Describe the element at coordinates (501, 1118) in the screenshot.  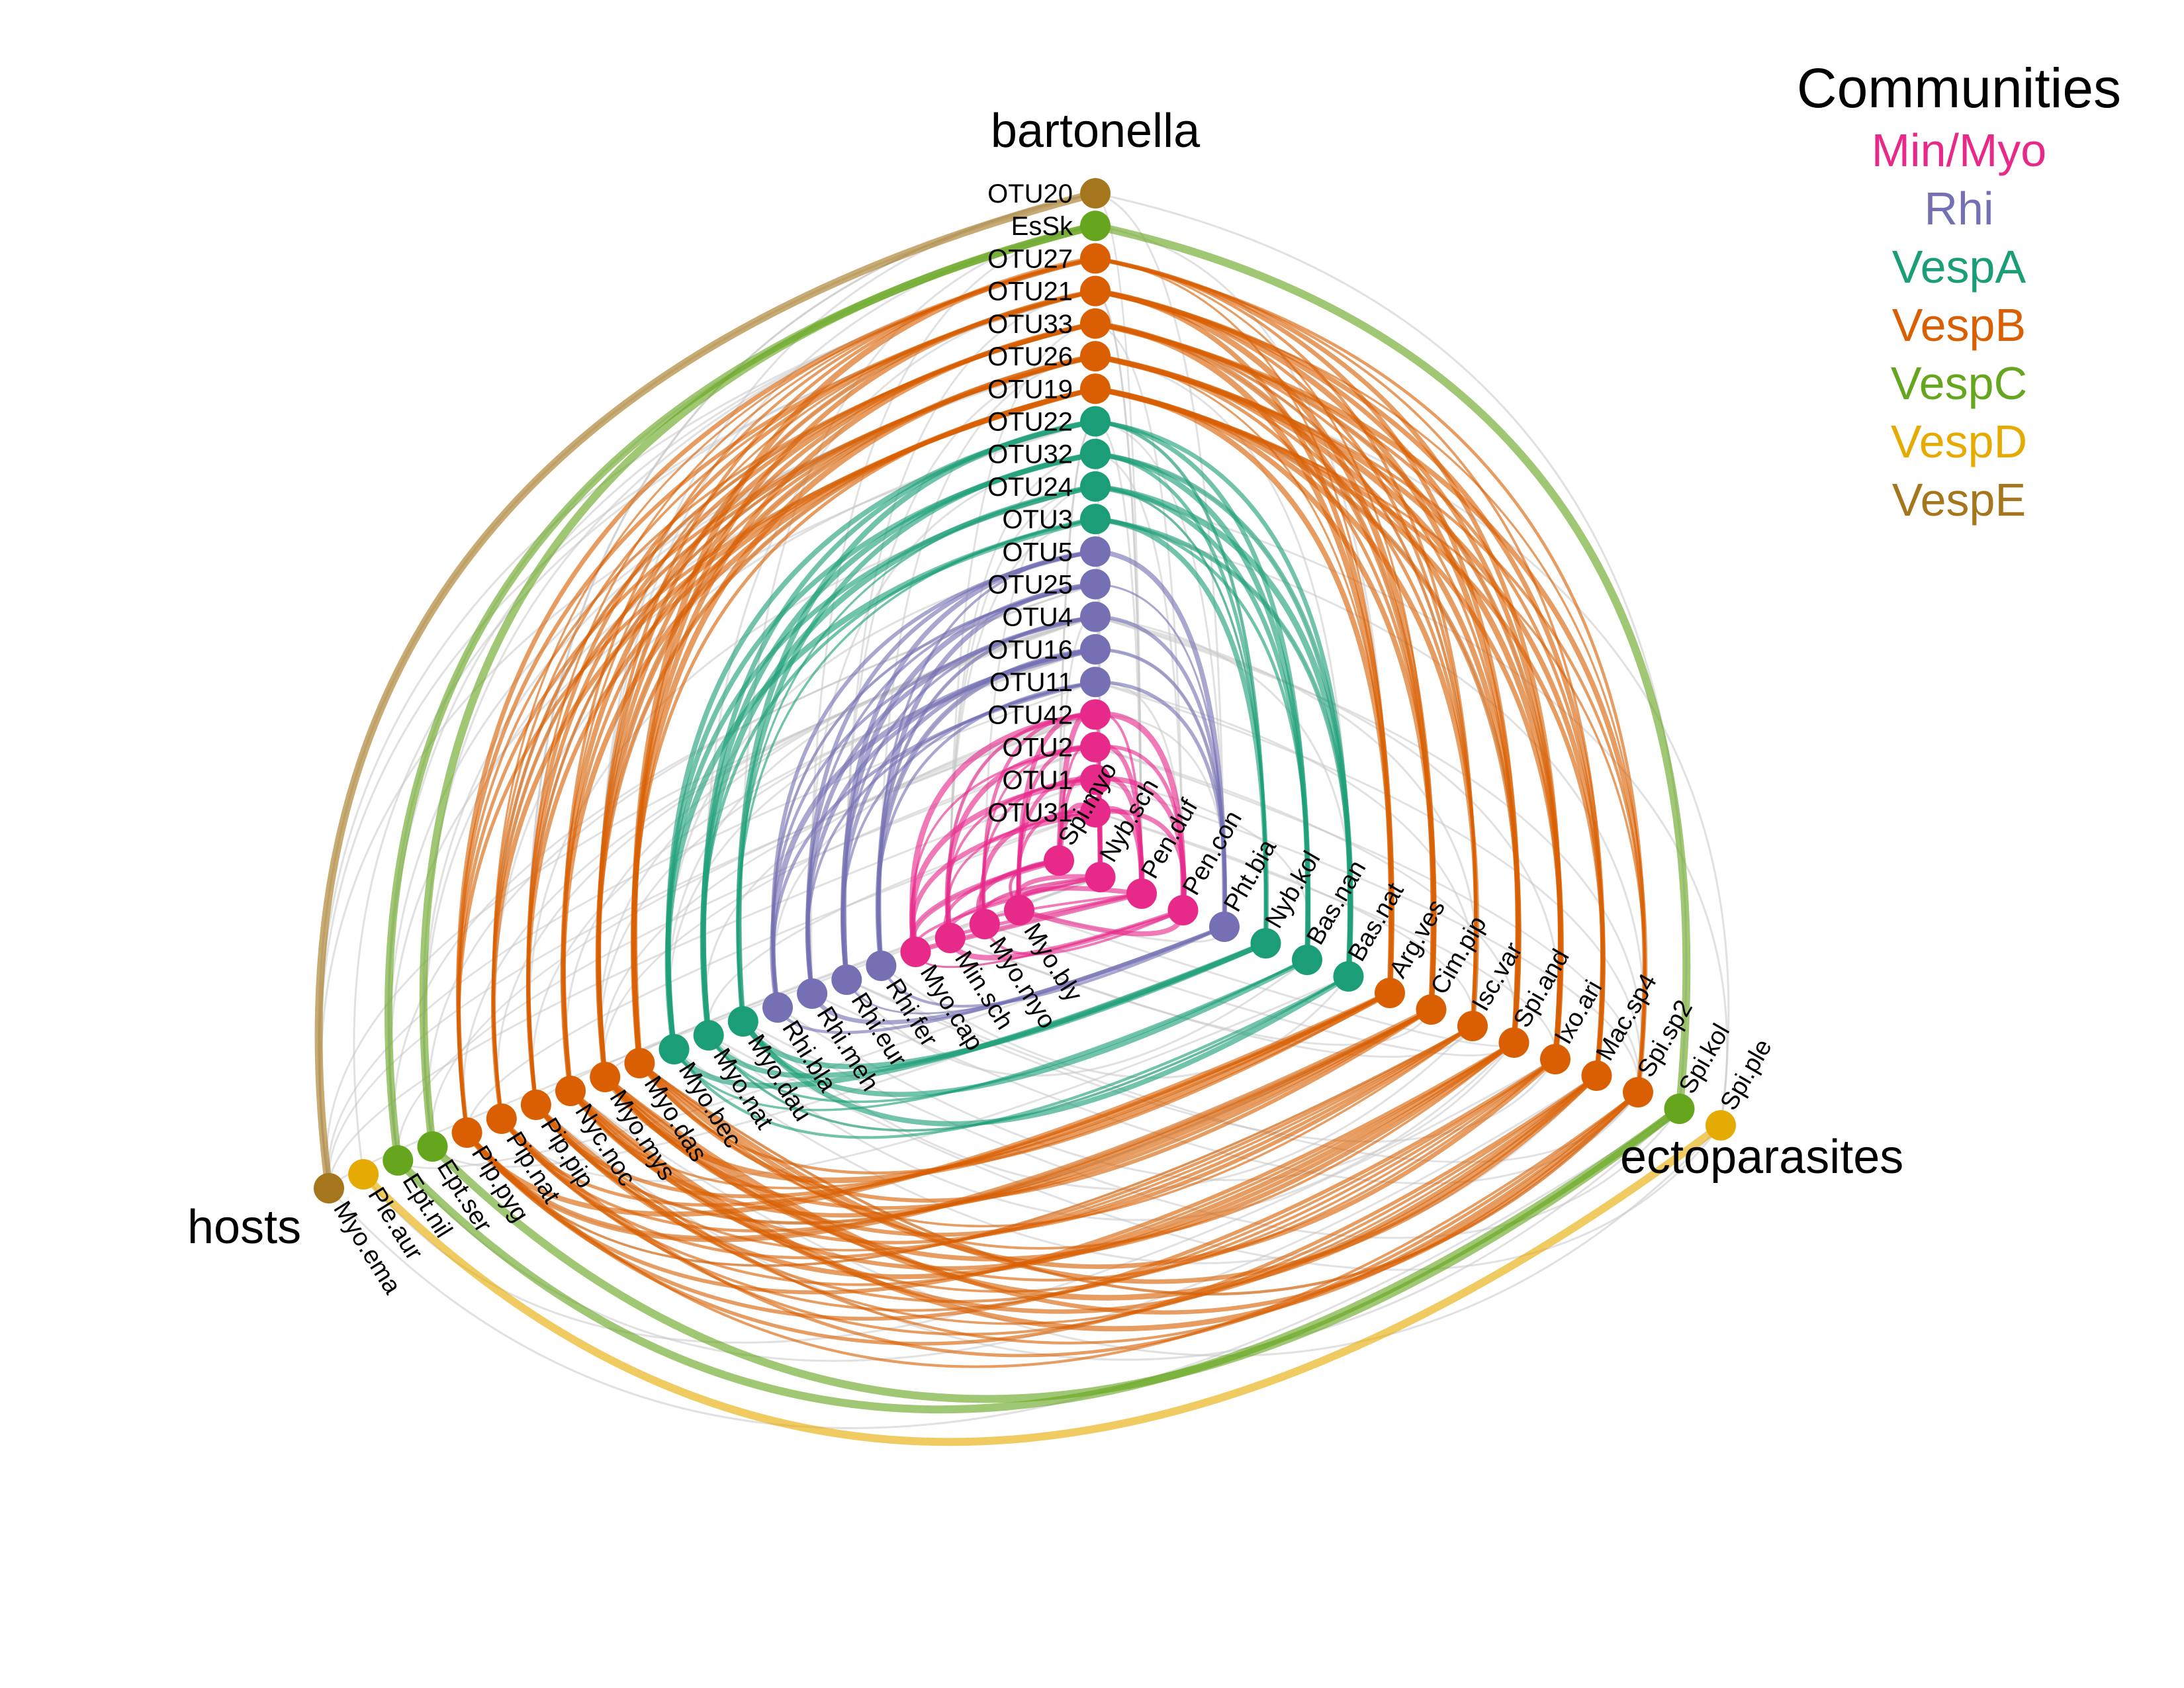
I see `node-pip-nat` at that location.